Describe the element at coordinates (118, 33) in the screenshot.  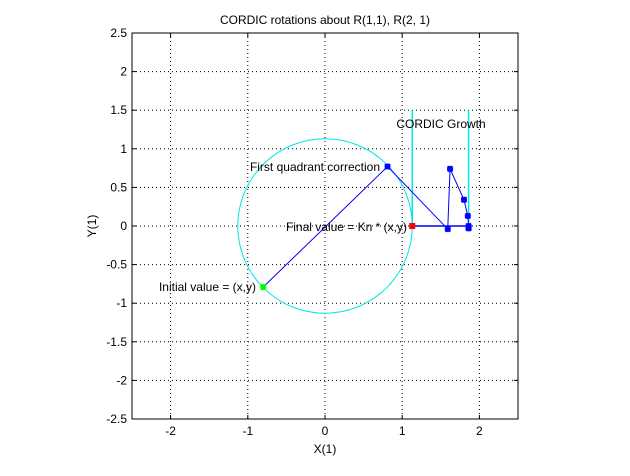
I see `y-tick-label: 2.5` at that location.